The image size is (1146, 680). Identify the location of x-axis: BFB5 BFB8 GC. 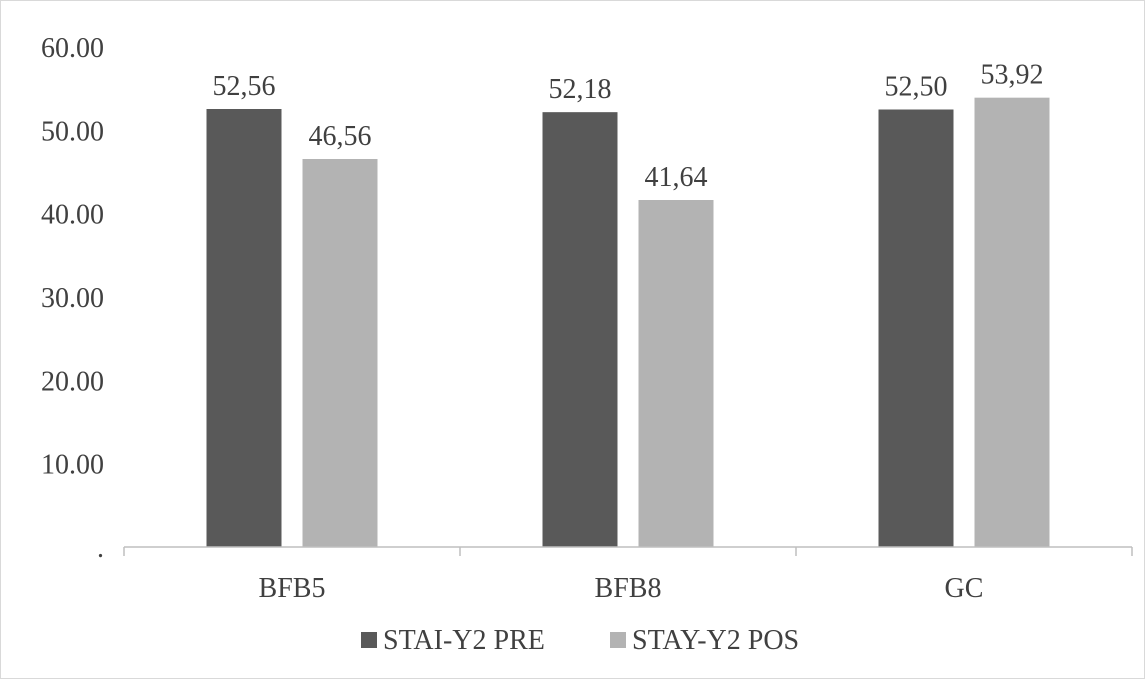
(628, 575).